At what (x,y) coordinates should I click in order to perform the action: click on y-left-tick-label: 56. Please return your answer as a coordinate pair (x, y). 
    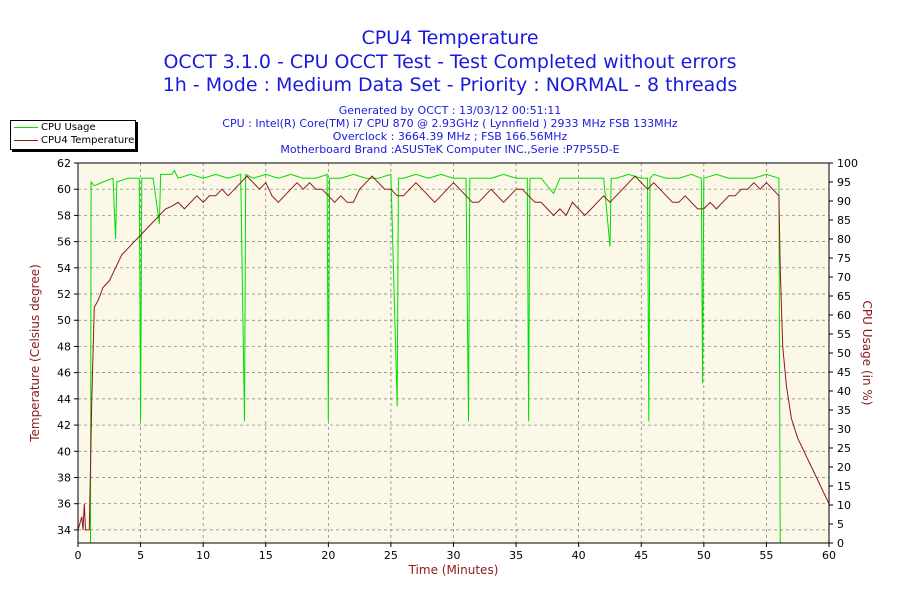
    Looking at the image, I should click on (64, 242).